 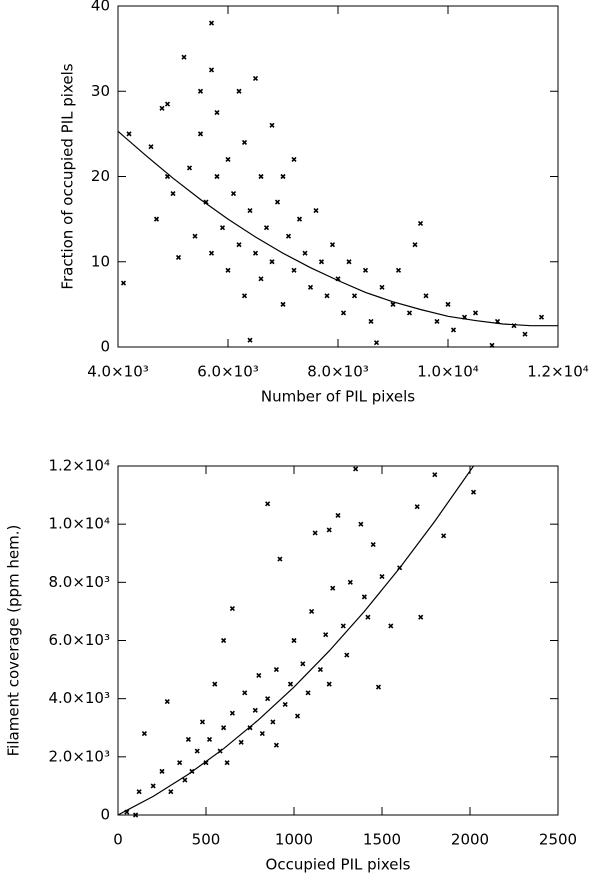 I want to click on y-tick-label: 4.0×10³, so click(x=79, y=698).